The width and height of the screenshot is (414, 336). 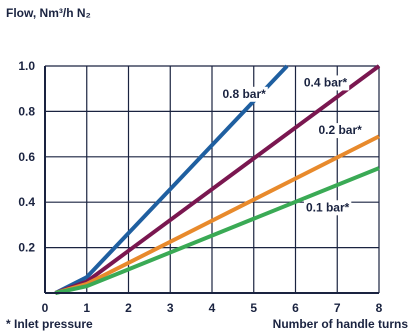 I want to click on x-tick-label: 1, so click(x=86, y=308).